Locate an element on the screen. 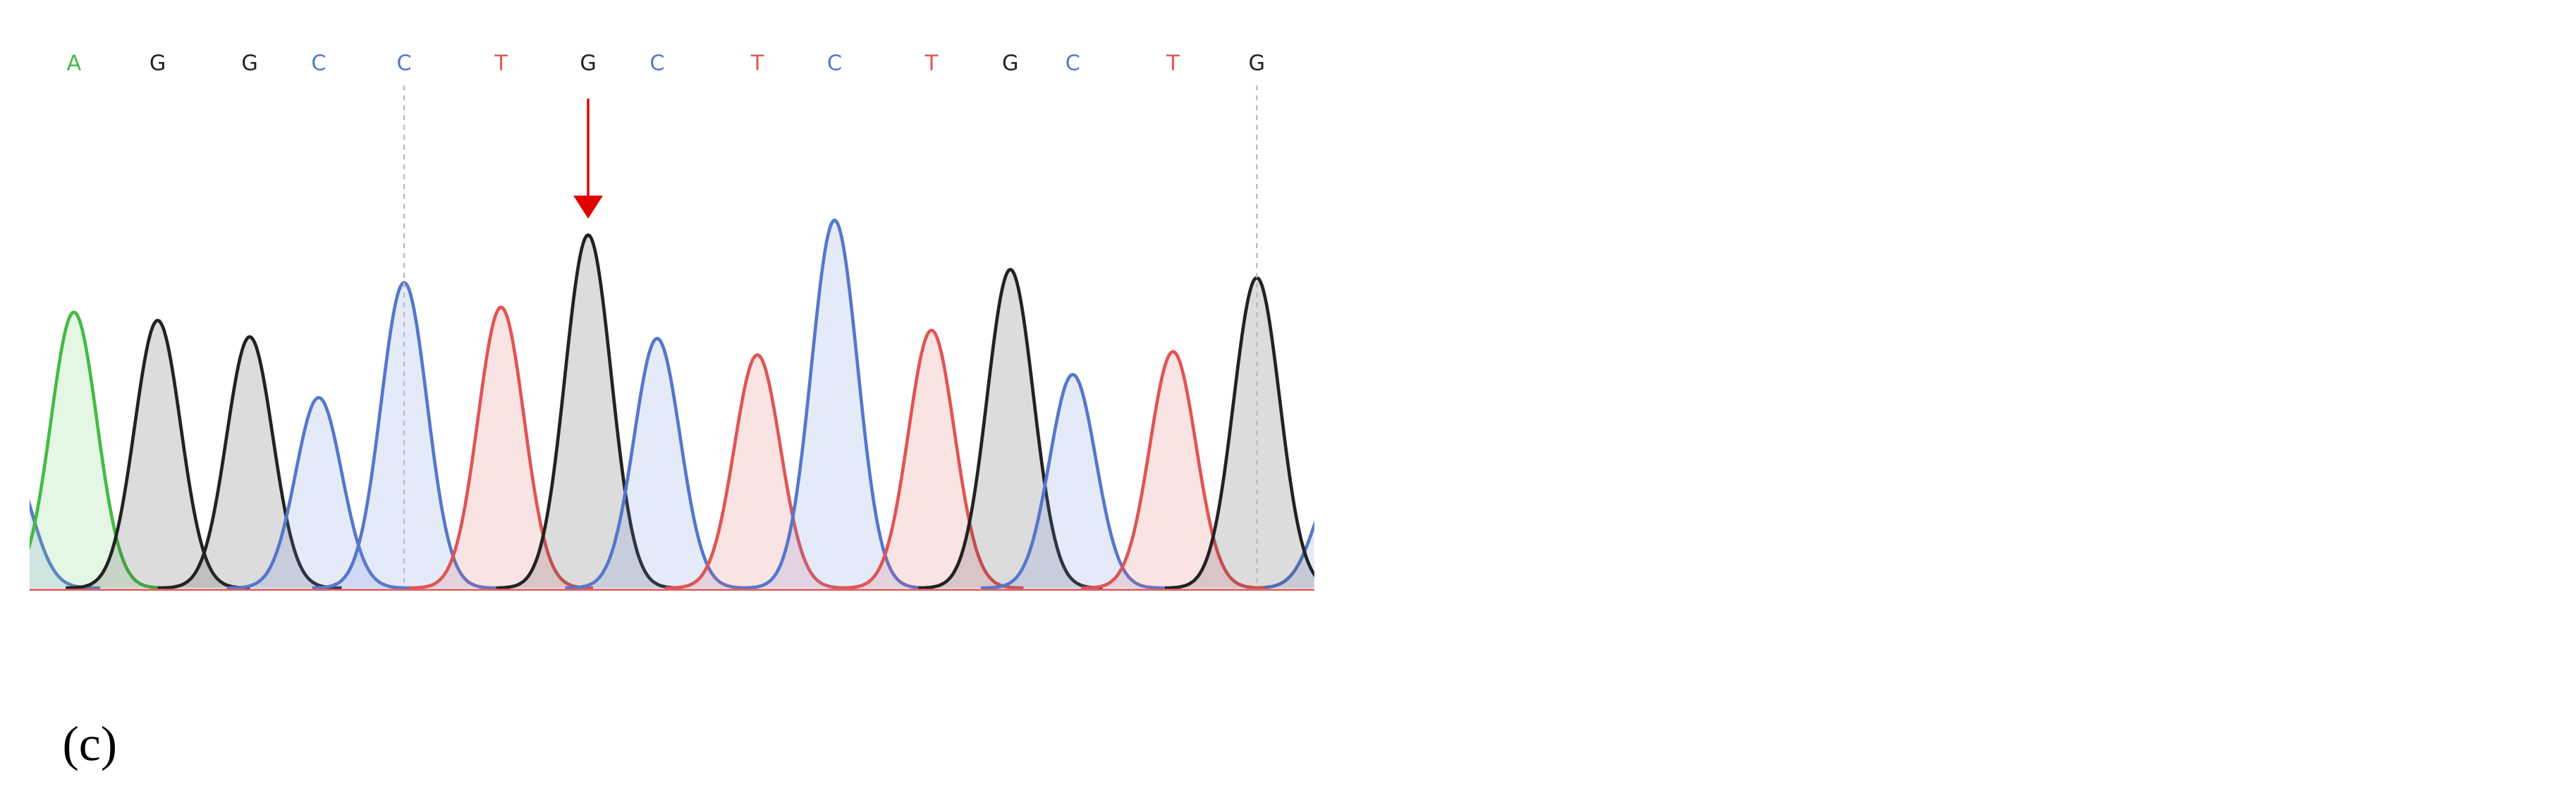  base-call: A is located at coordinates (74, 64).